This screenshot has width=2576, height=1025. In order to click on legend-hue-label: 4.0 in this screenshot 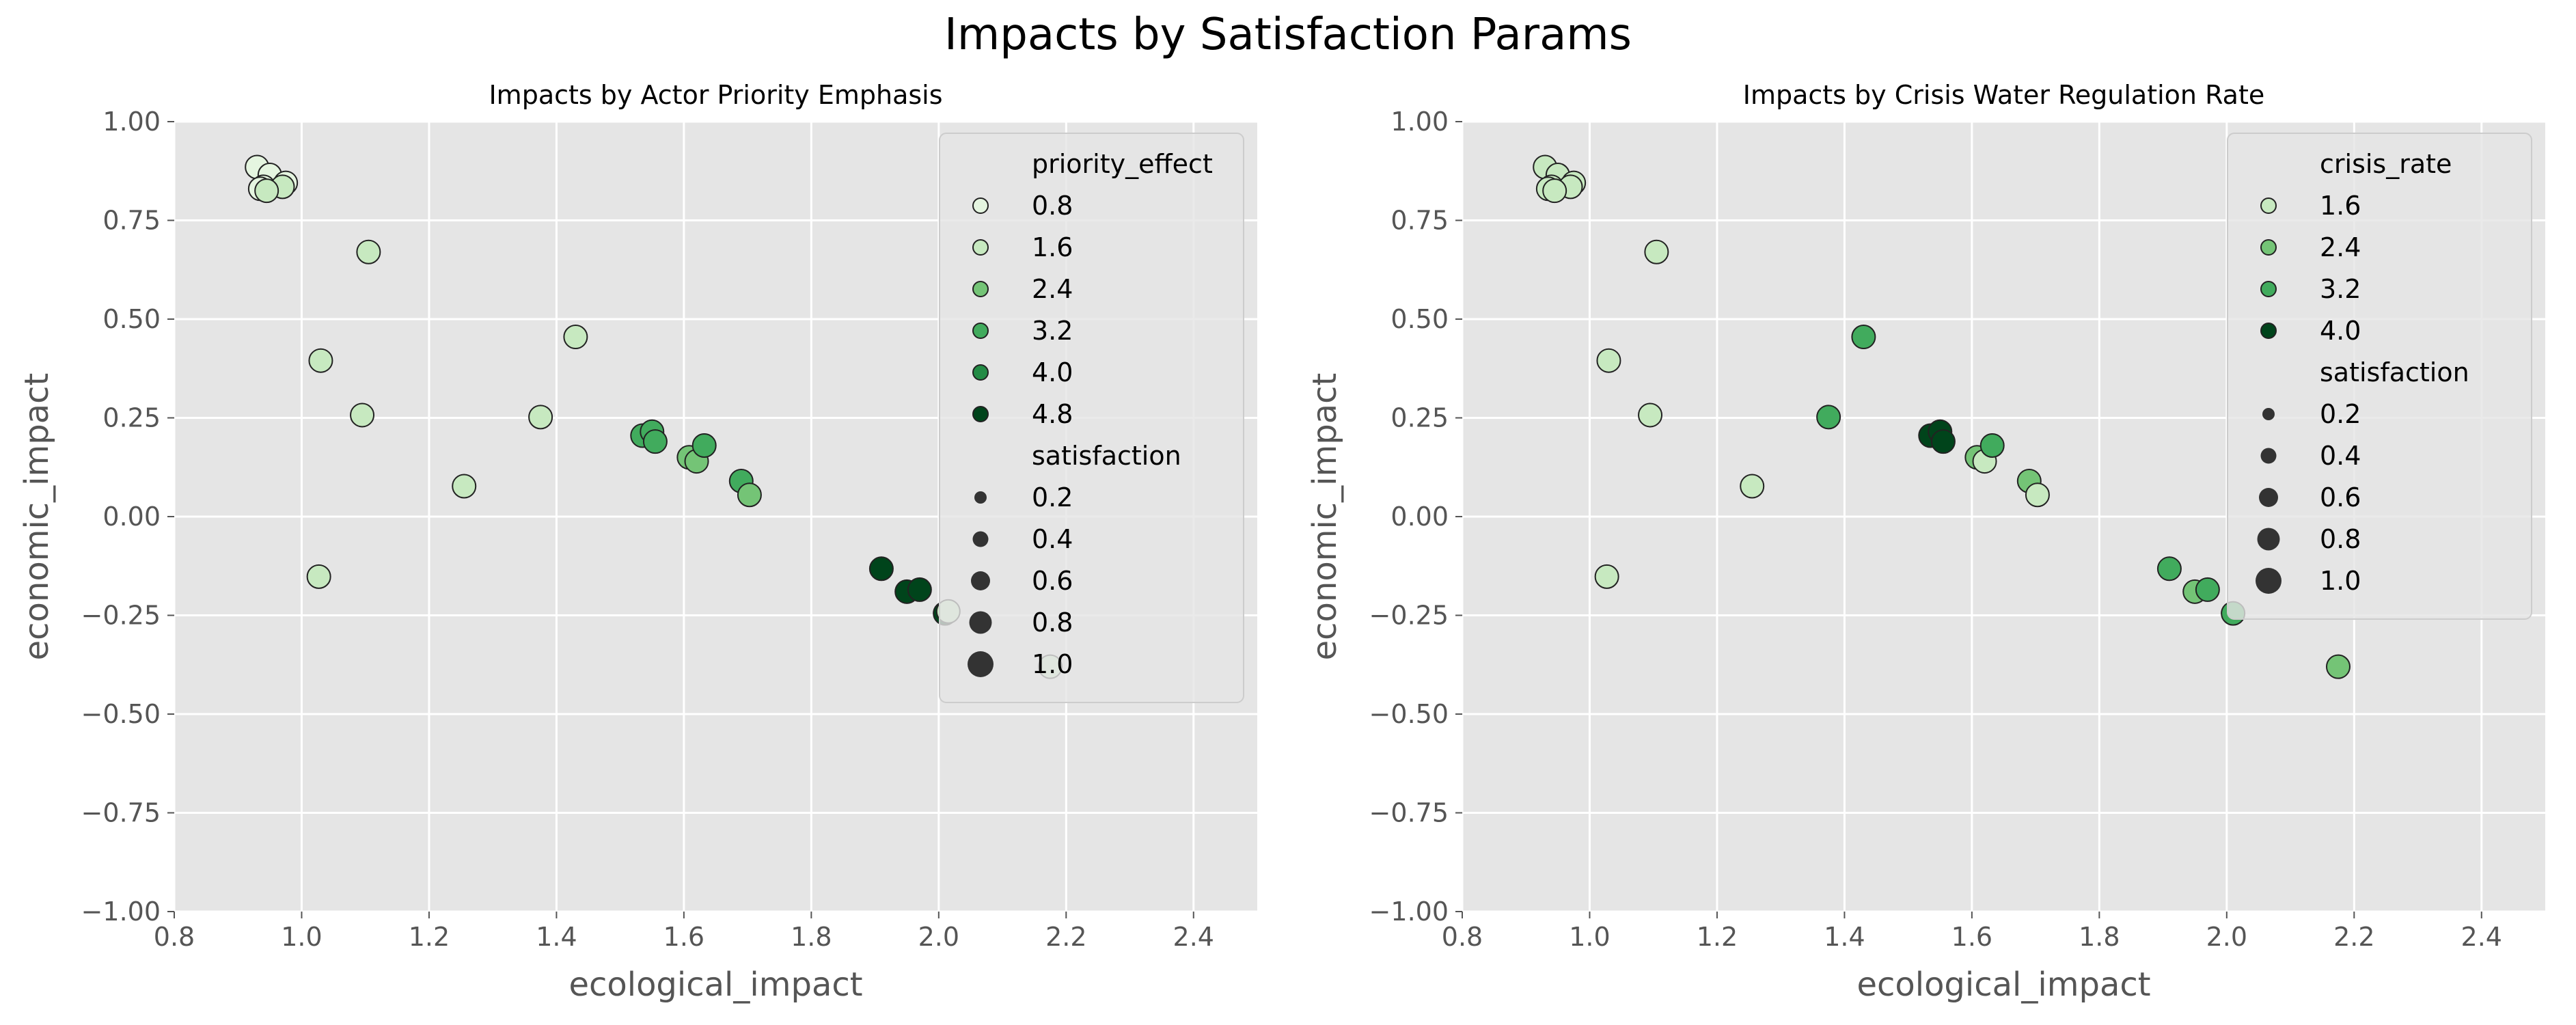, I will do `click(2340, 331)`.